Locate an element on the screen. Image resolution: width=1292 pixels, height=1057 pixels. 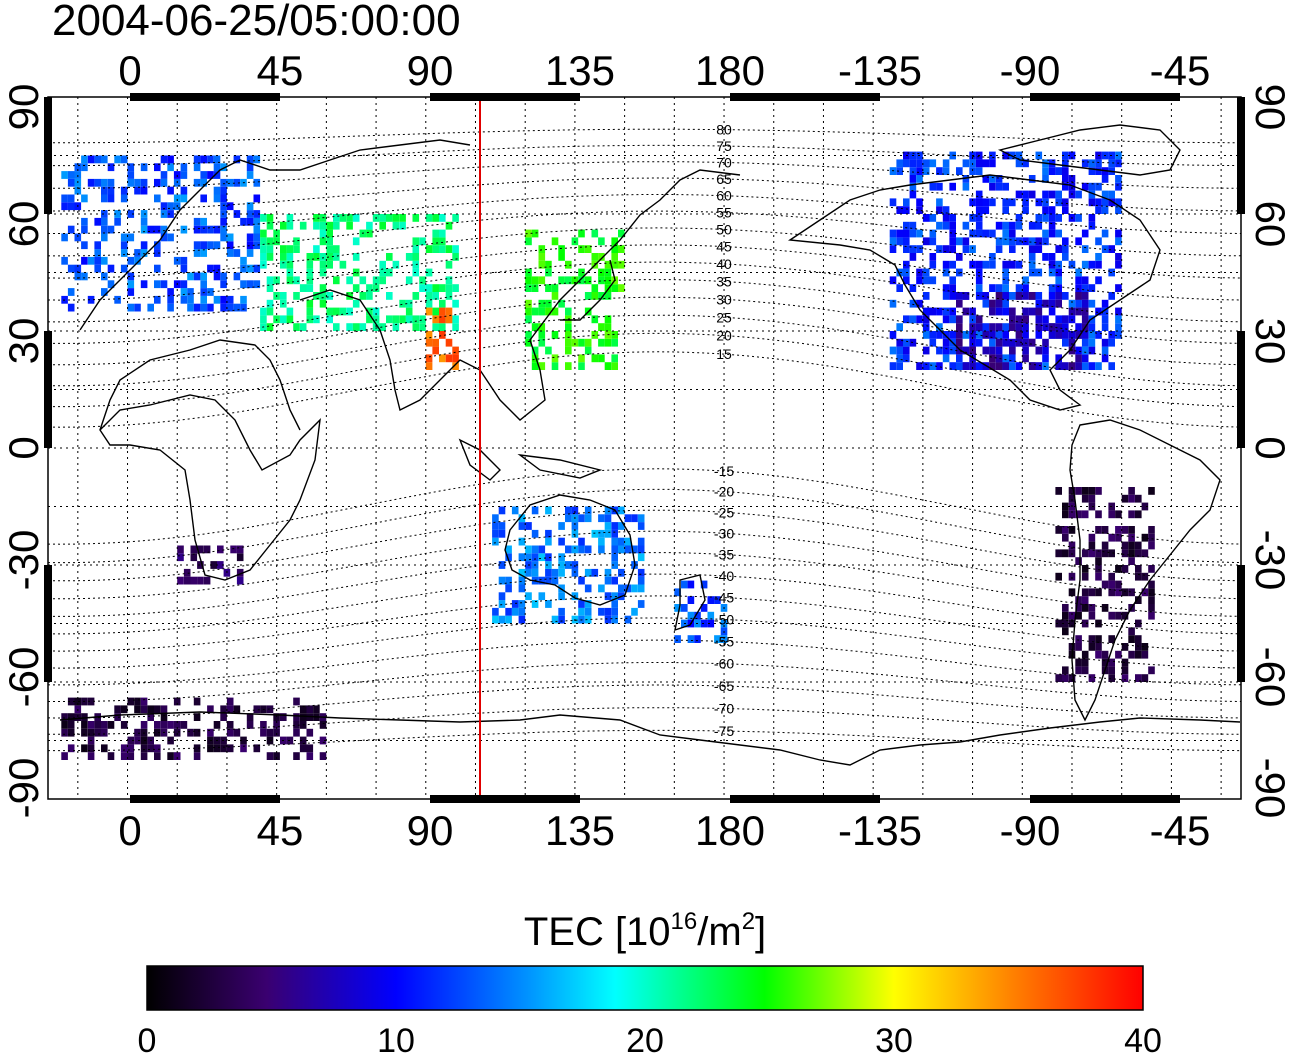
contour-label: 35 is located at coordinates (724, 281).